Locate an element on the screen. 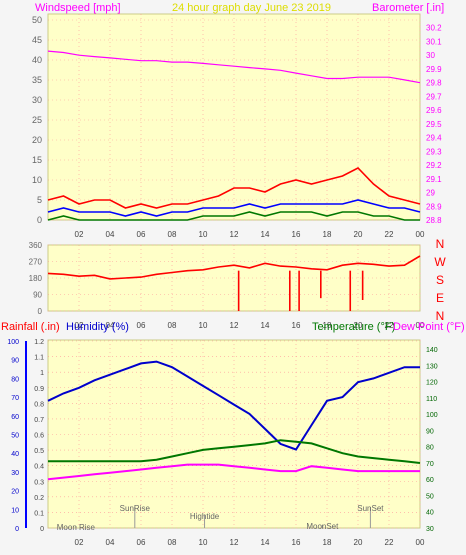  event-label: SunSet is located at coordinates (370, 508).